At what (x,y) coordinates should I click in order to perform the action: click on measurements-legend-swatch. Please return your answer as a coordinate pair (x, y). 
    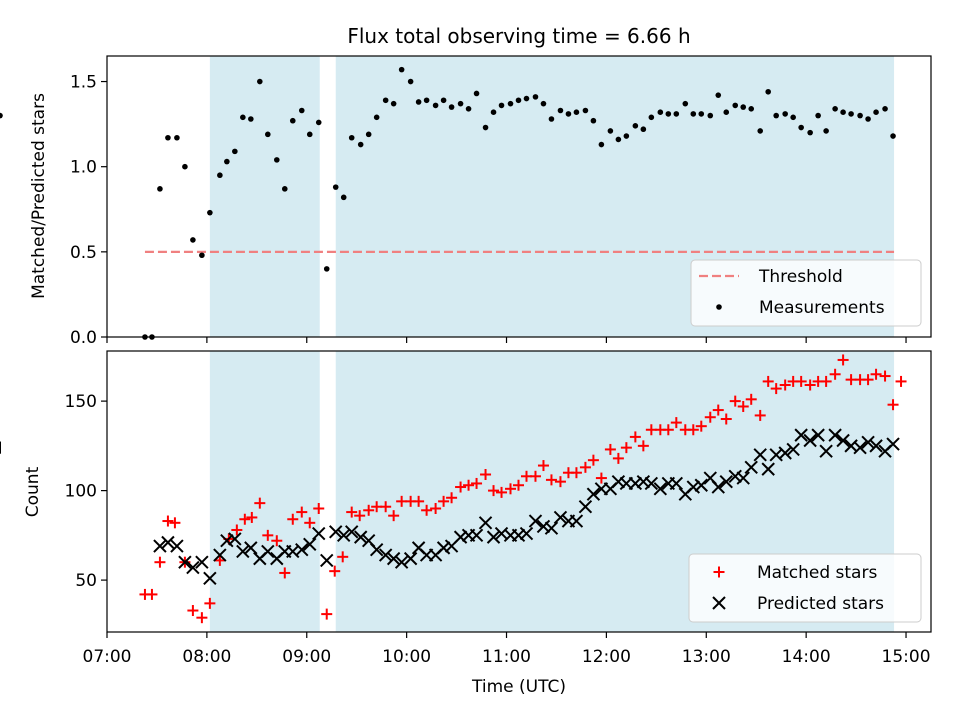
    Looking at the image, I should click on (719, 307).